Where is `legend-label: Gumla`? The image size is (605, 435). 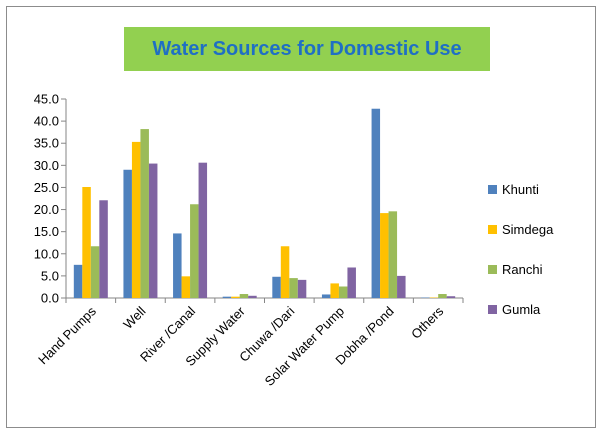 legend-label: Gumla is located at coordinates (521, 309).